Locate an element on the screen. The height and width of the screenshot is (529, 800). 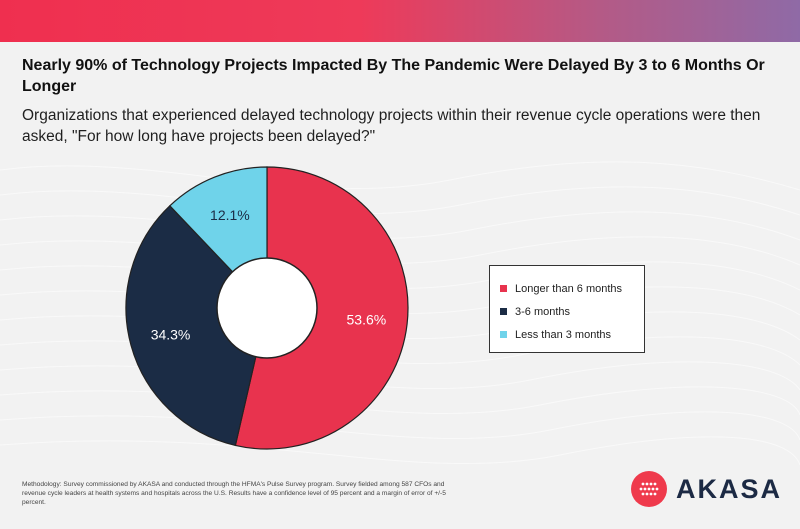
legend-label: 3-6 months is located at coordinates (543, 311).